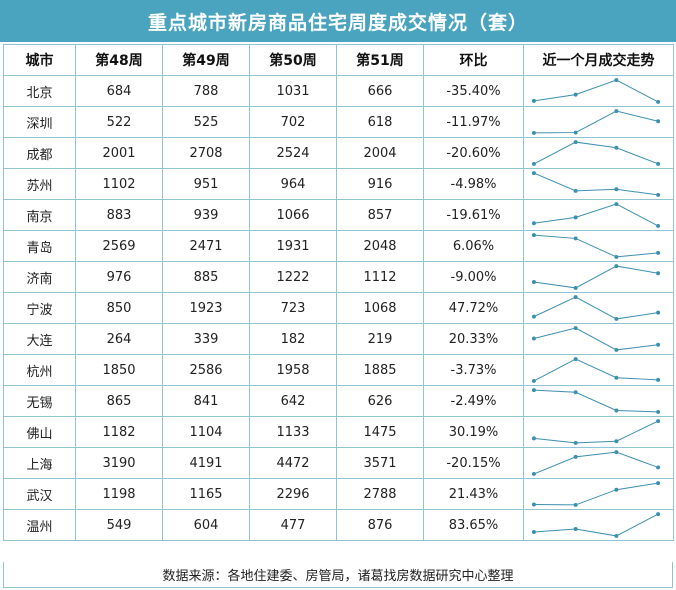  Describe the element at coordinates (39, 277) in the screenshot. I see `city-cell: 济南` at that location.